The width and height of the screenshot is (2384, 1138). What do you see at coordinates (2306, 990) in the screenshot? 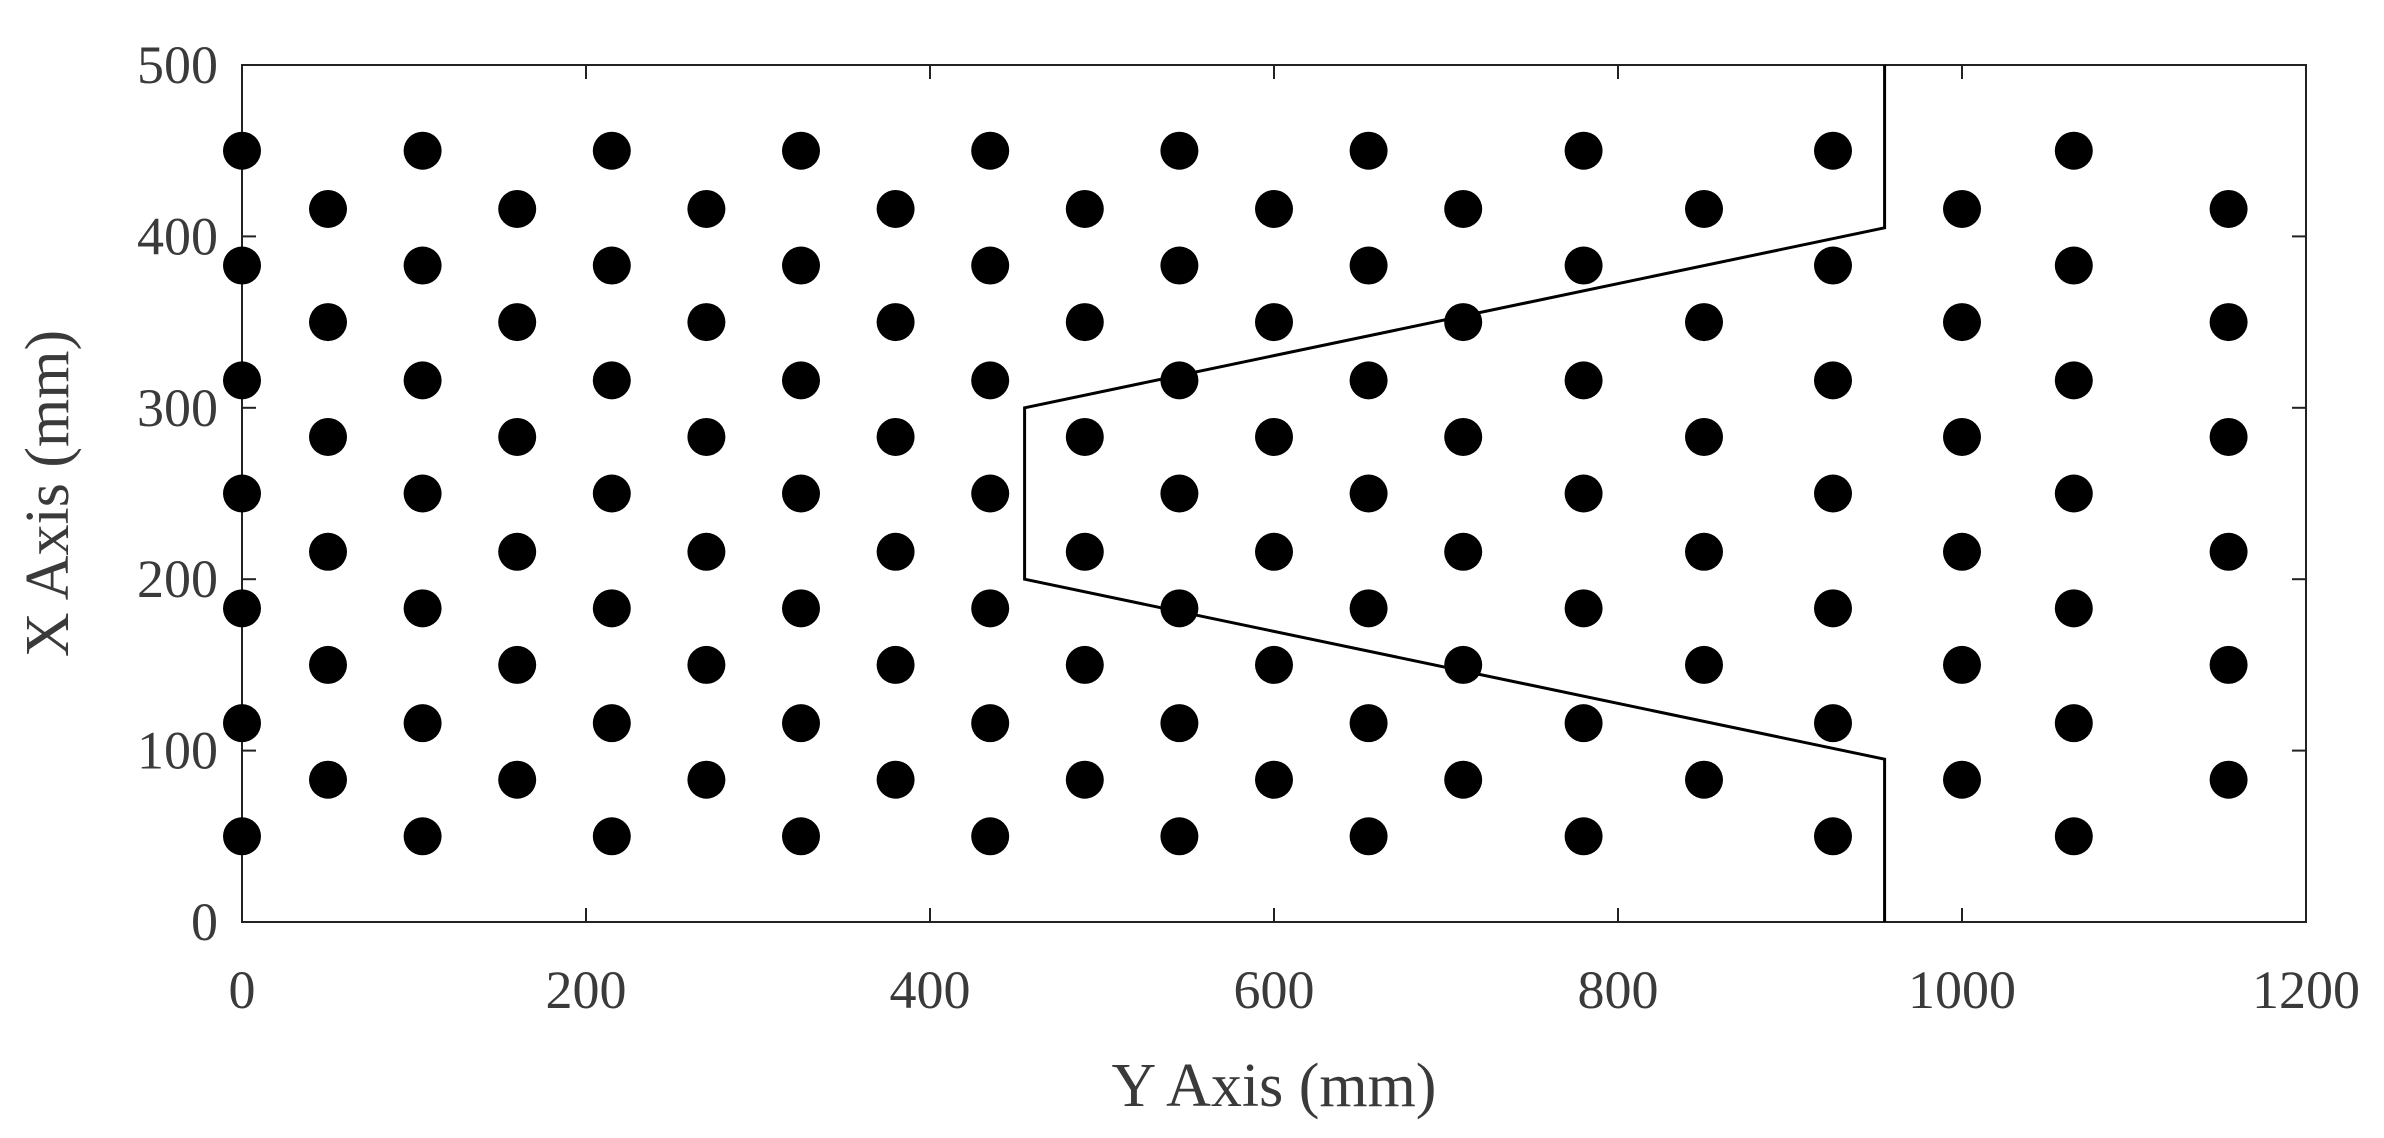
I see `x-tick-label: 1200` at bounding box center [2306, 990].